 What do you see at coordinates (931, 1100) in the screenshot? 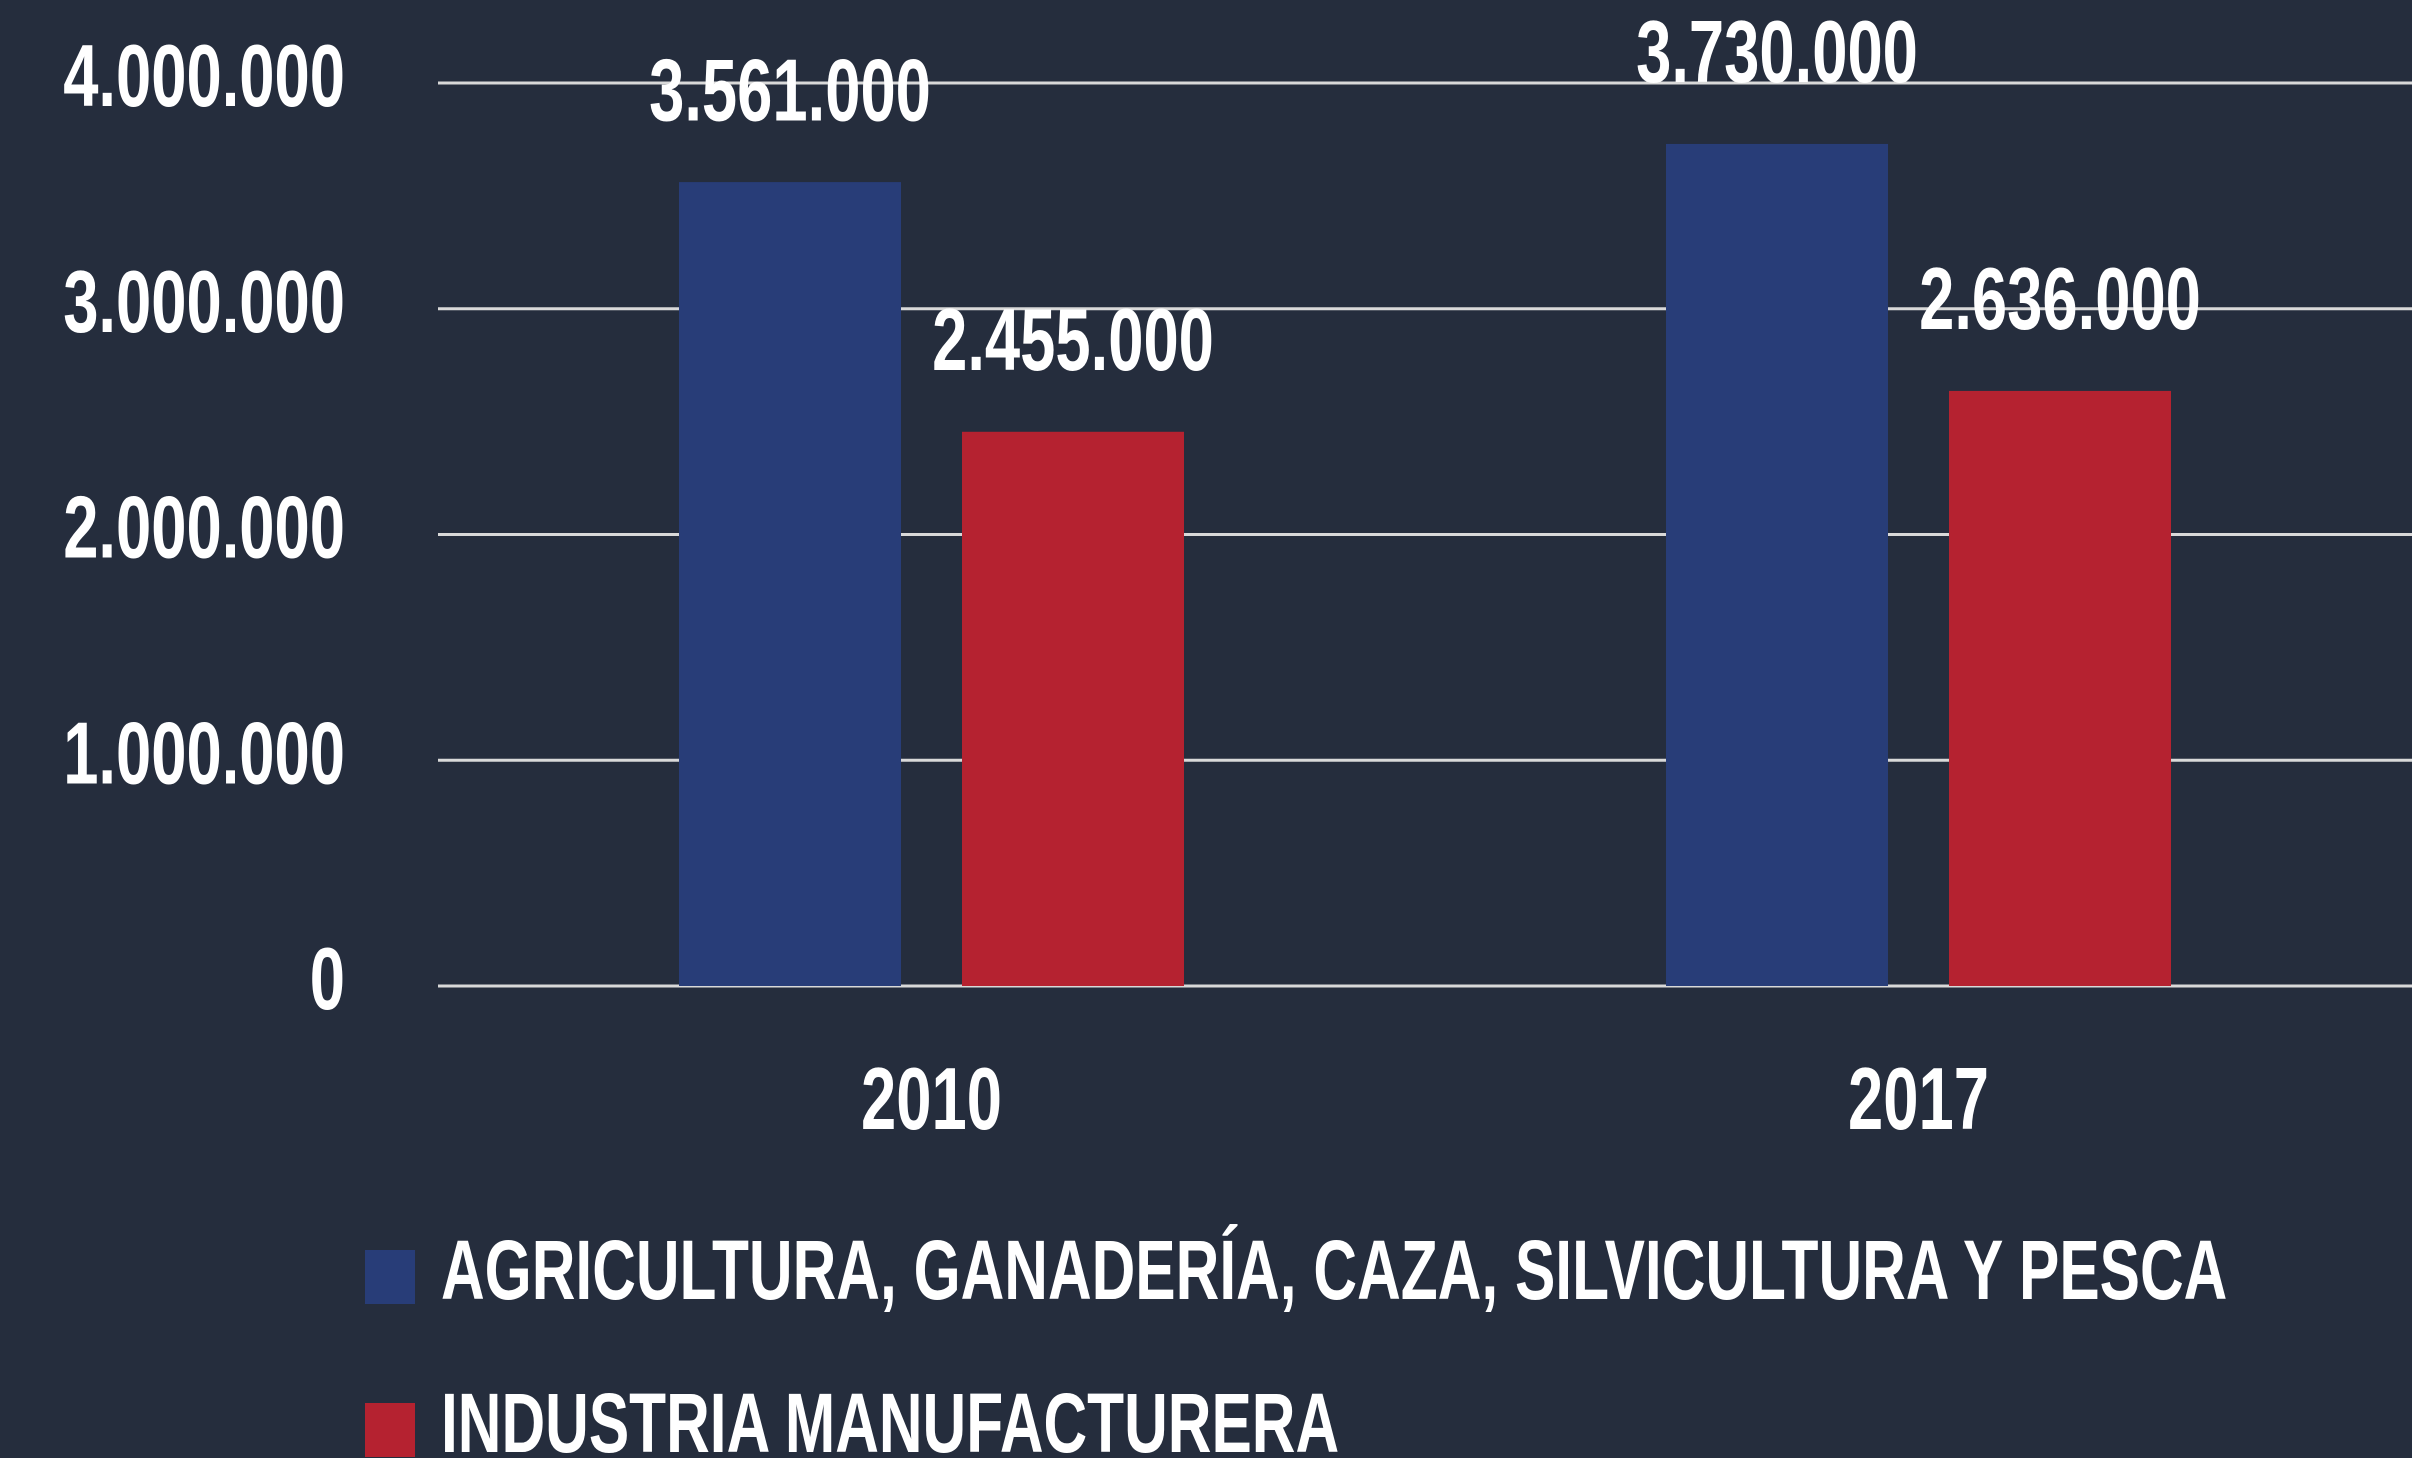
I see `x-tick-label: 2010` at bounding box center [931, 1100].